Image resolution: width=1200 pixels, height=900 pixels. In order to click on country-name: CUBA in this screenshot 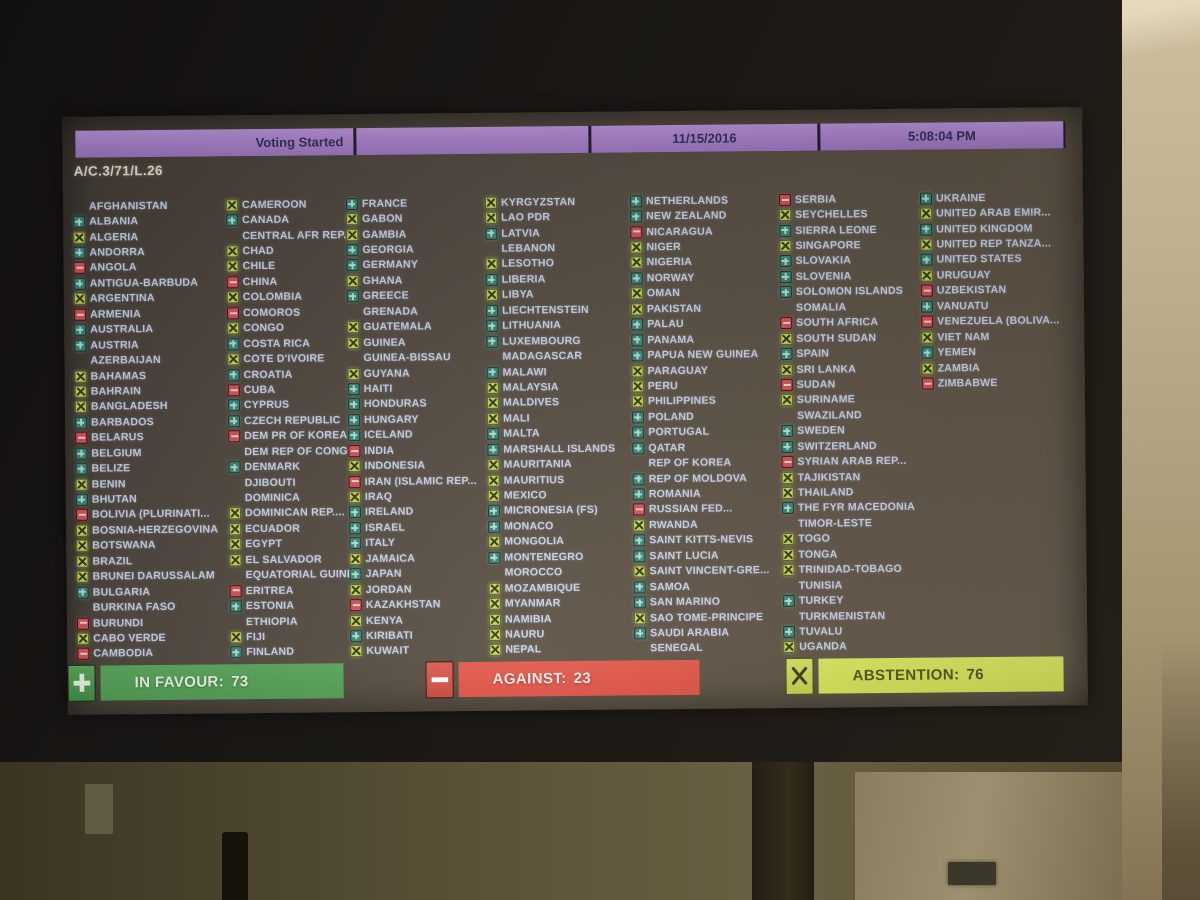, I will do `click(259, 390)`.